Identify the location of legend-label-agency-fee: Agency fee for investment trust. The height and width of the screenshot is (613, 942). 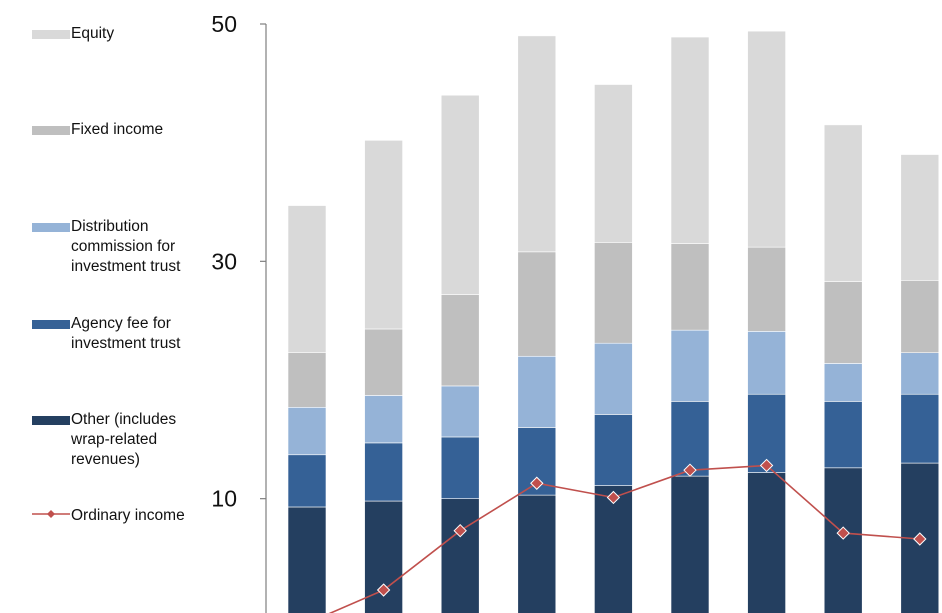
(126, 333).